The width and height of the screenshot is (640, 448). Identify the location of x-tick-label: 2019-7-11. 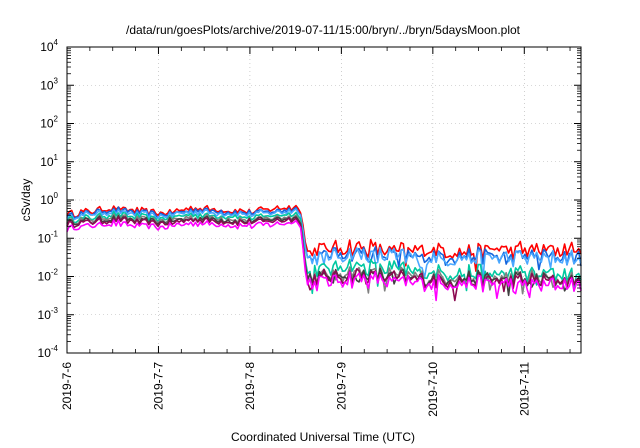
(524, 389).